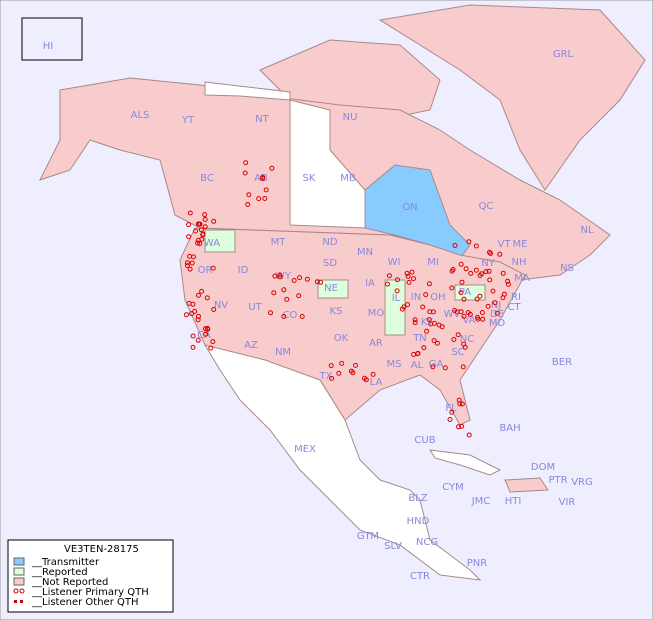 The width and height of the screenshot is (653, 620). I want to click on region-label: NC, so click(467, 339).